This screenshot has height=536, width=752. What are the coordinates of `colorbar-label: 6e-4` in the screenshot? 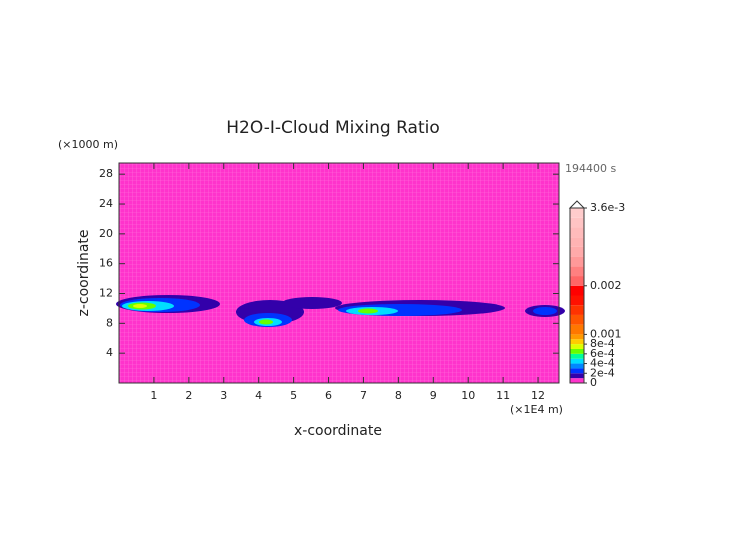 It's located at (602, 353).